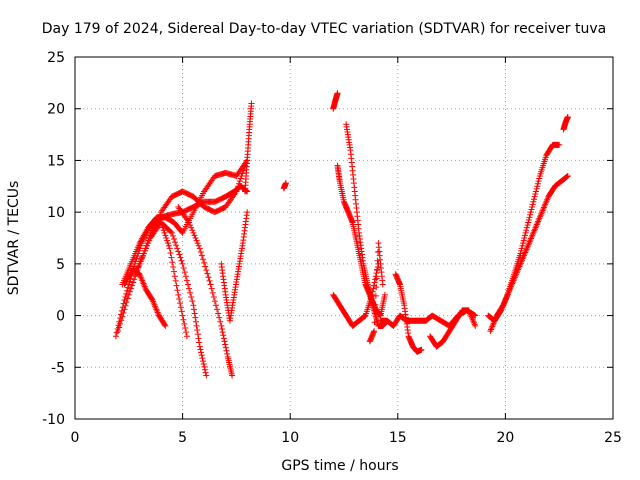 The width and height of the screenshot is (640, 480). I want to click on x-axis-label: GPS time / hours, so click(339, 466).